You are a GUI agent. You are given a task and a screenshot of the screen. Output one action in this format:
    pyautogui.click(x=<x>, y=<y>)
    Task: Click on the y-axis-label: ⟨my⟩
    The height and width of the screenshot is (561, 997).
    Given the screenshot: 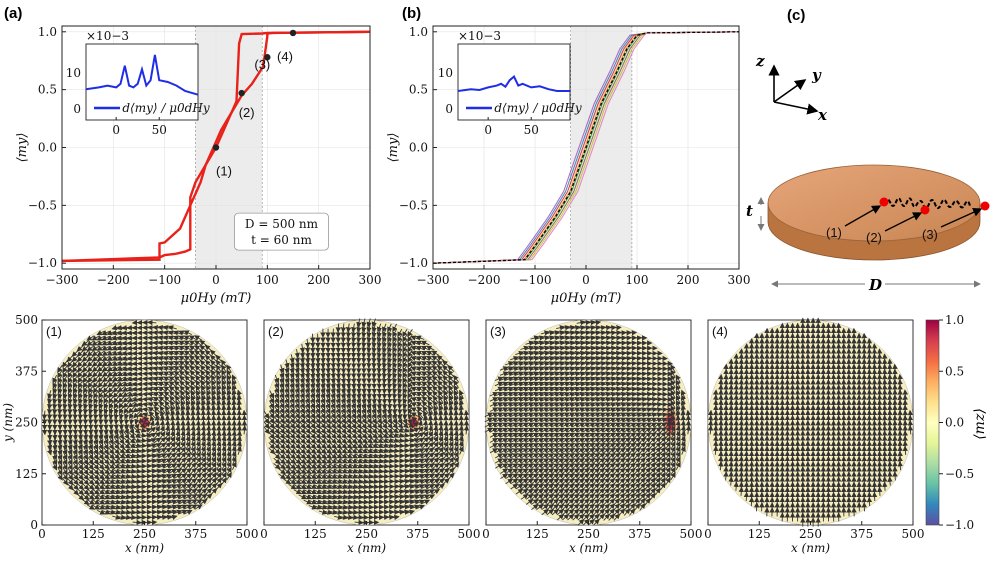 What is the action you would take?
    pyautogui.click(x=393, y=148)
    